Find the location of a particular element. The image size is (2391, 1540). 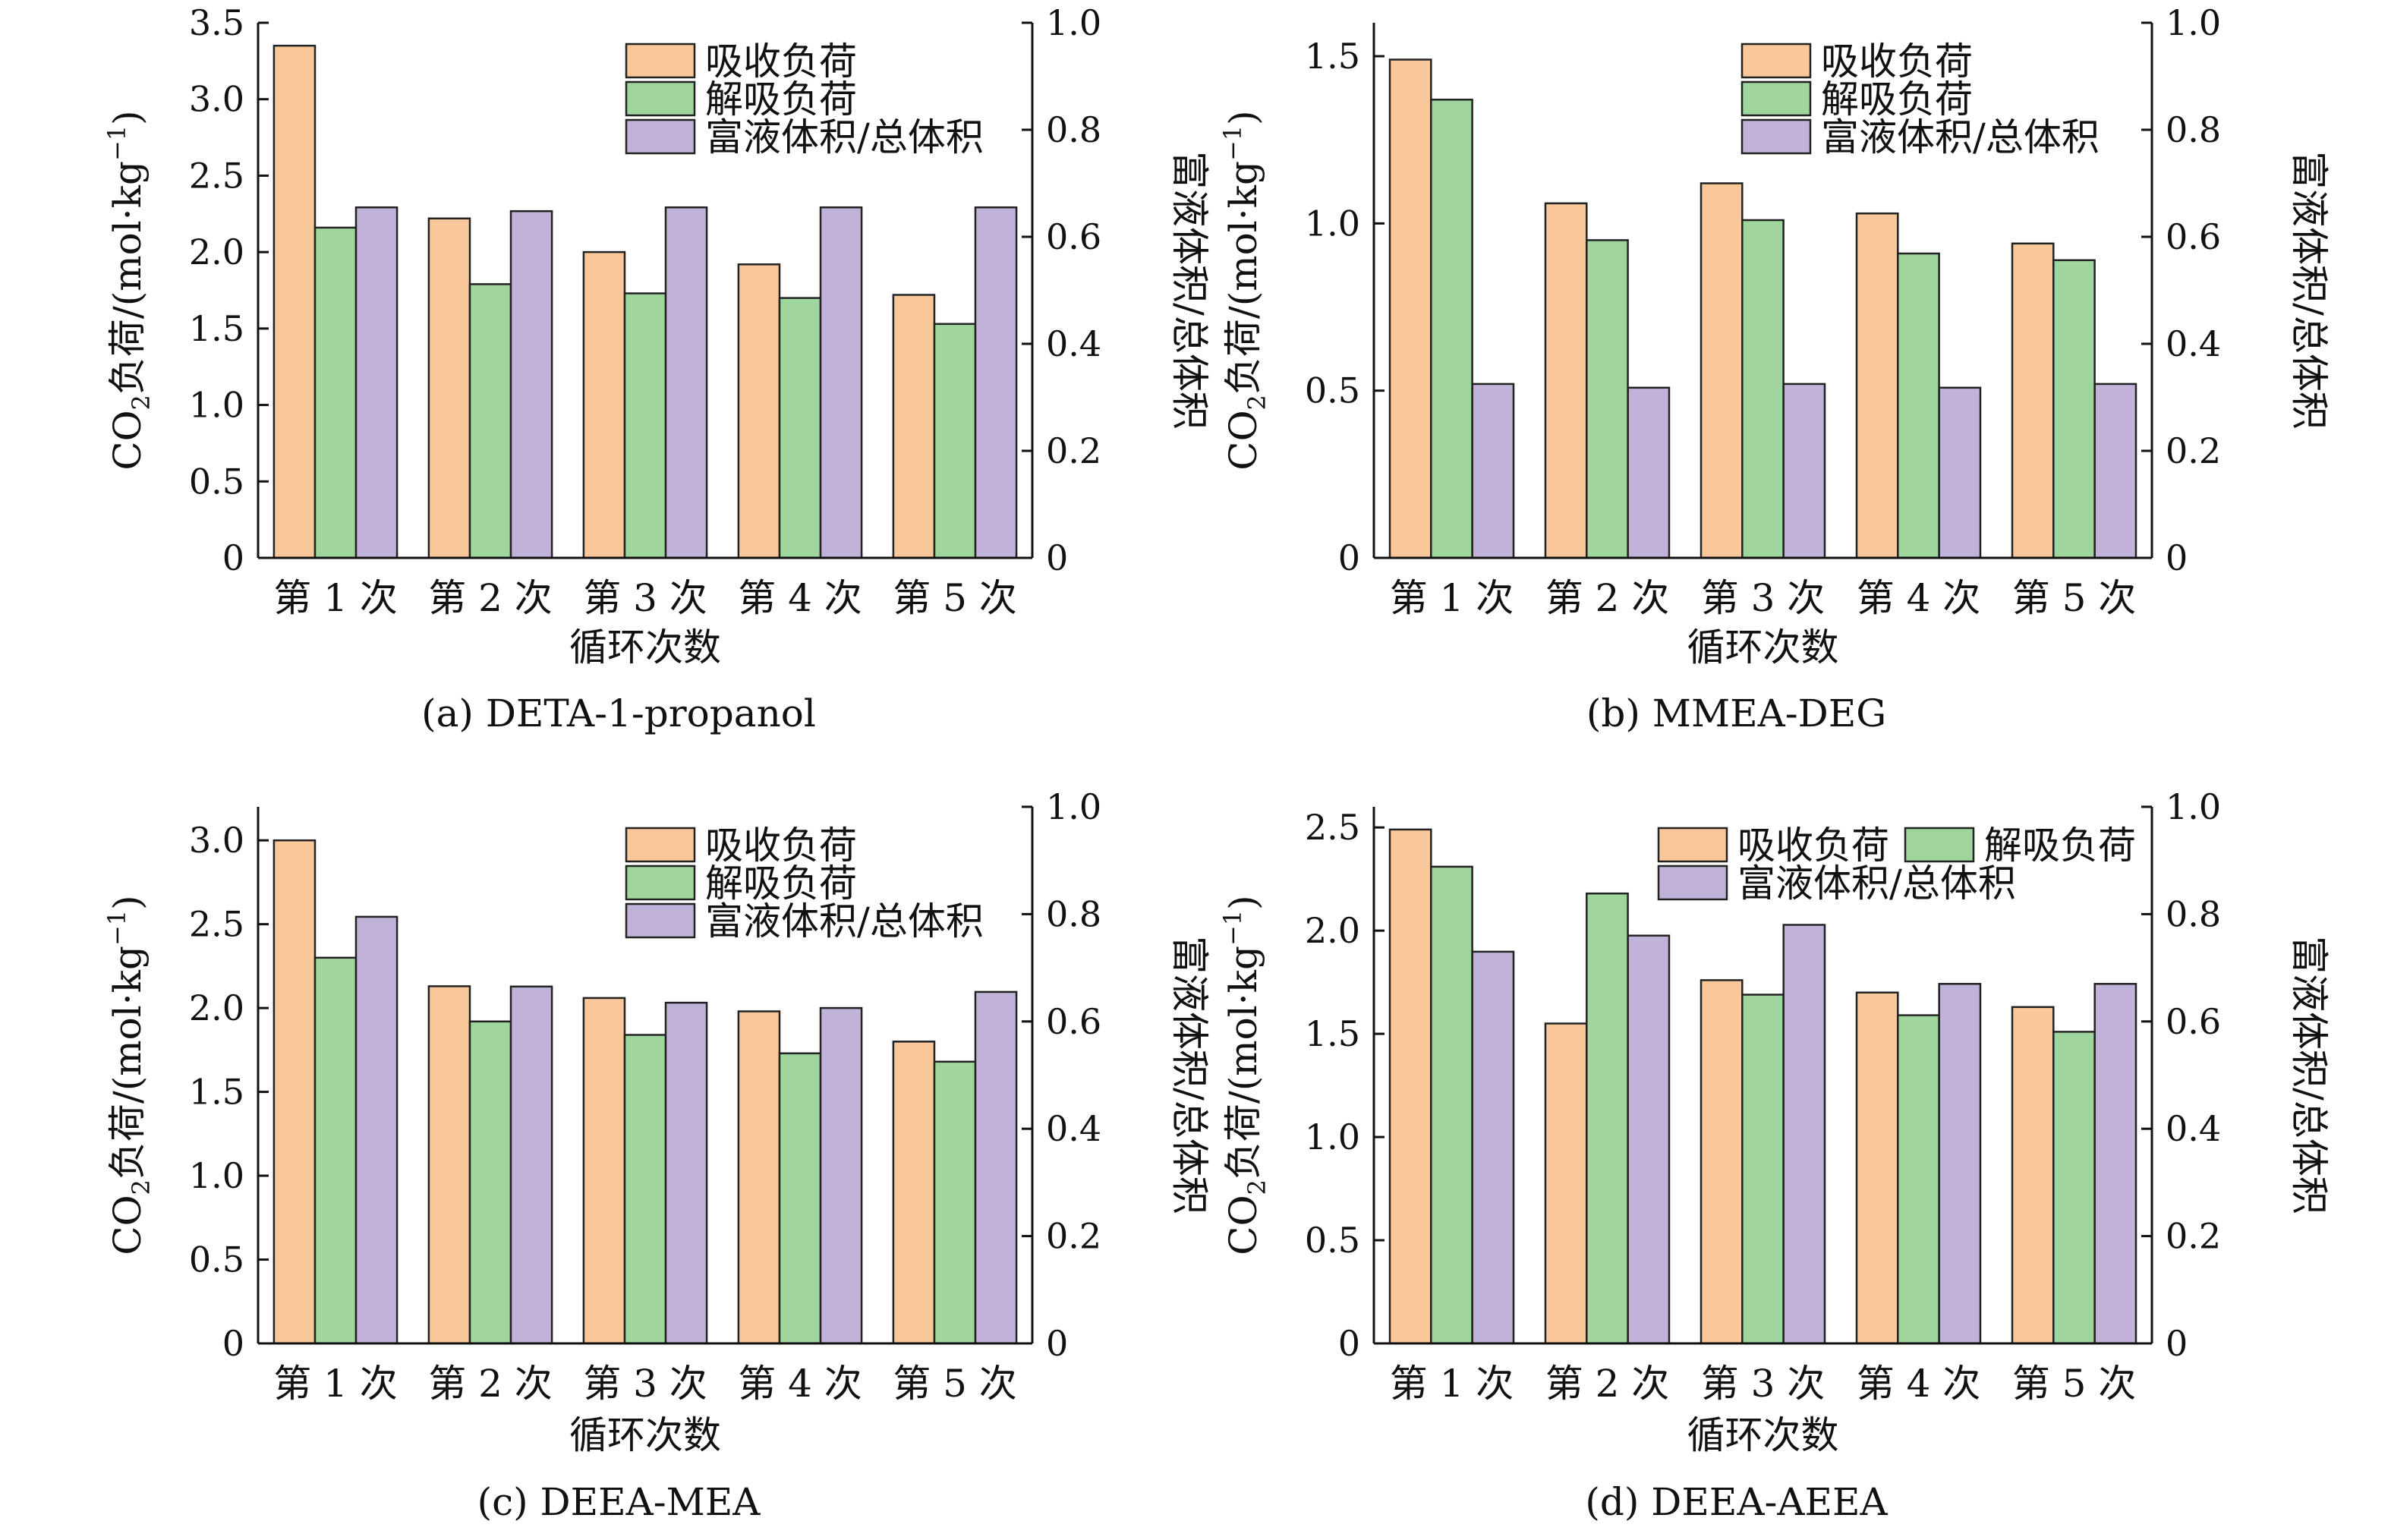

panel-caption: (c) DEEA-MEA is located at coordinates (619, 1502).